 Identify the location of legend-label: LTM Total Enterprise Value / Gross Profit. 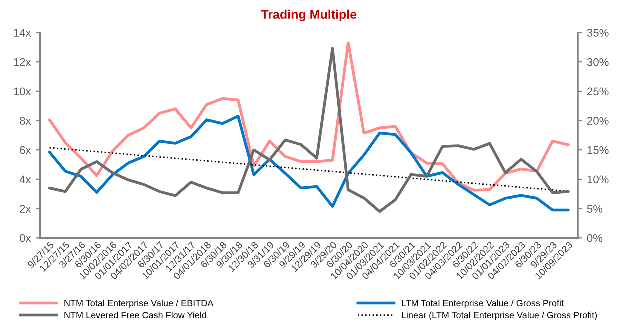
(483, 304).